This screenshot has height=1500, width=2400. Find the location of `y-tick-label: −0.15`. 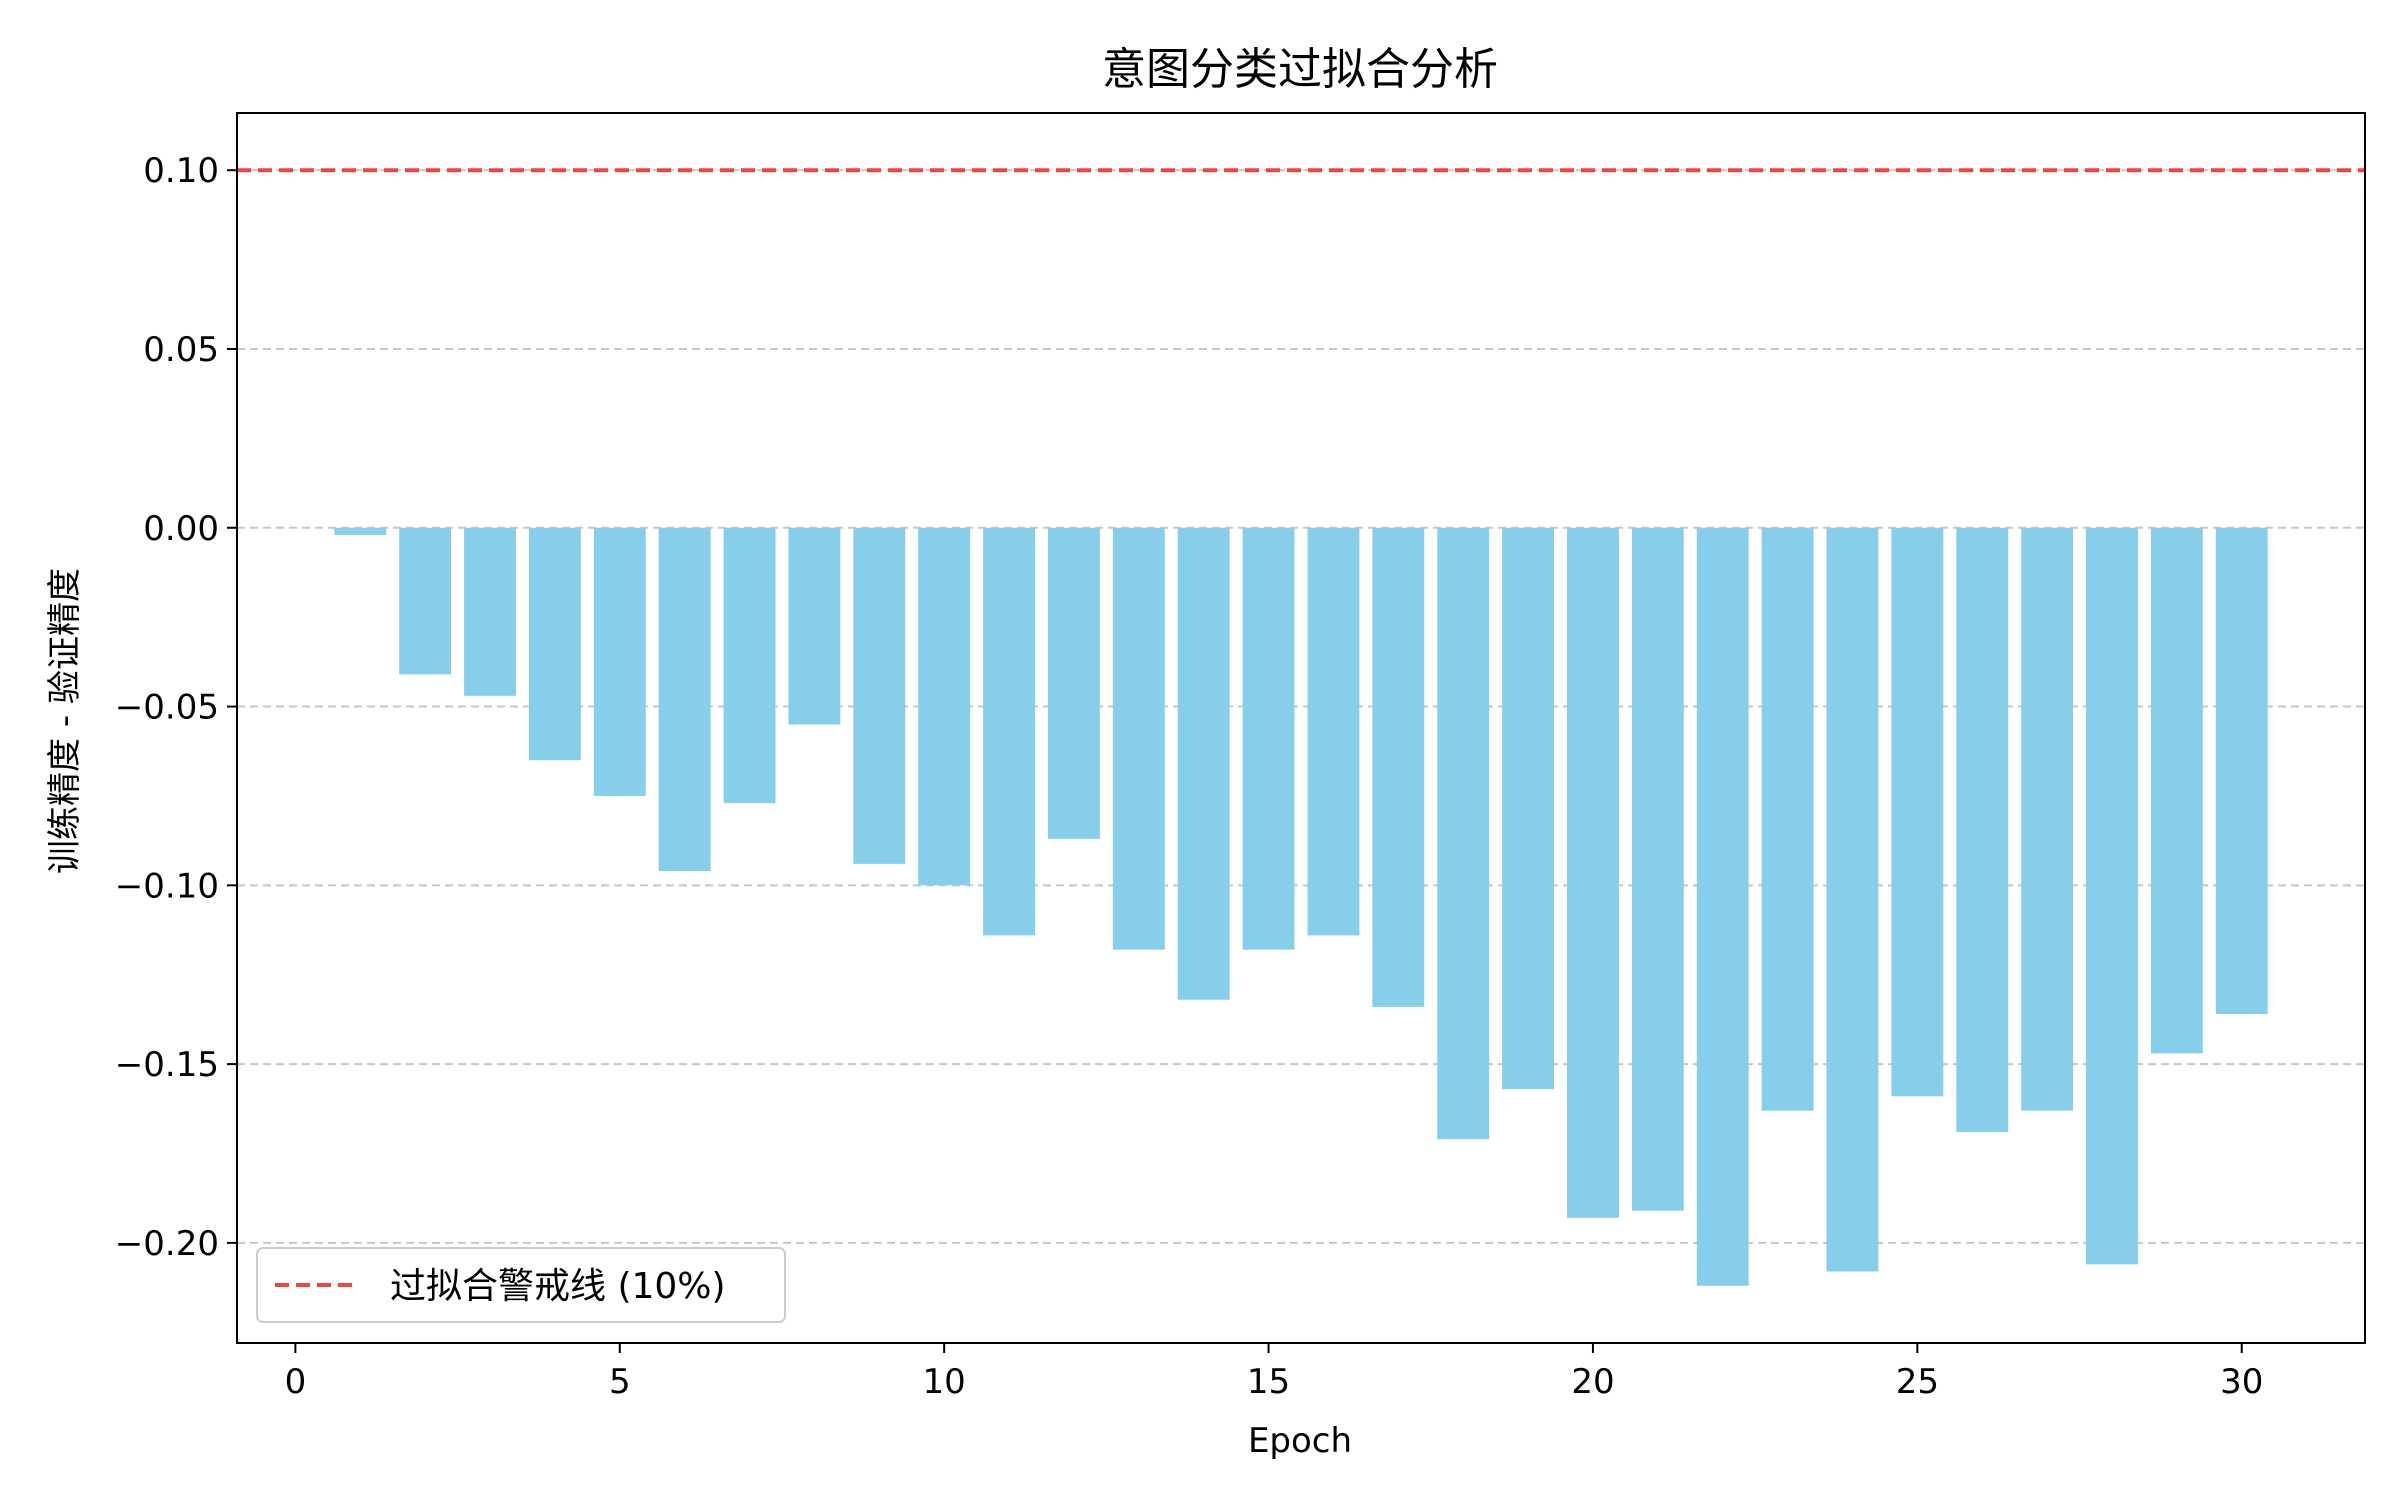

y-tick-label: −0.15 is located at coordinates (167, 1065).